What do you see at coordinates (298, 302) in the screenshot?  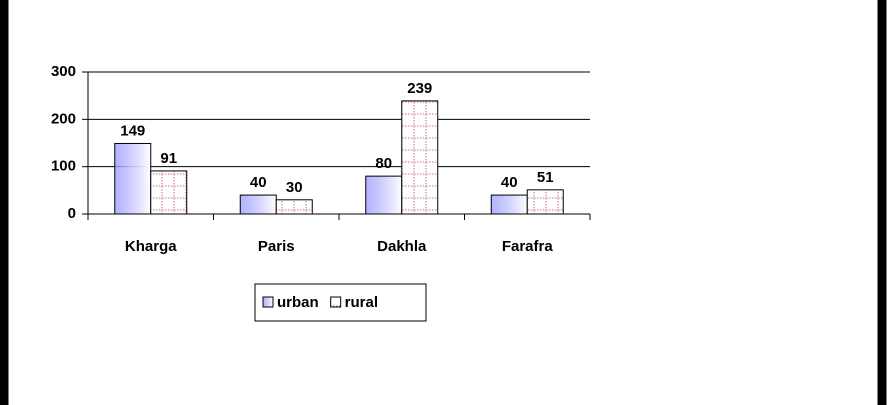 I see `legend-label: urban` at bounding box center [298, 302].